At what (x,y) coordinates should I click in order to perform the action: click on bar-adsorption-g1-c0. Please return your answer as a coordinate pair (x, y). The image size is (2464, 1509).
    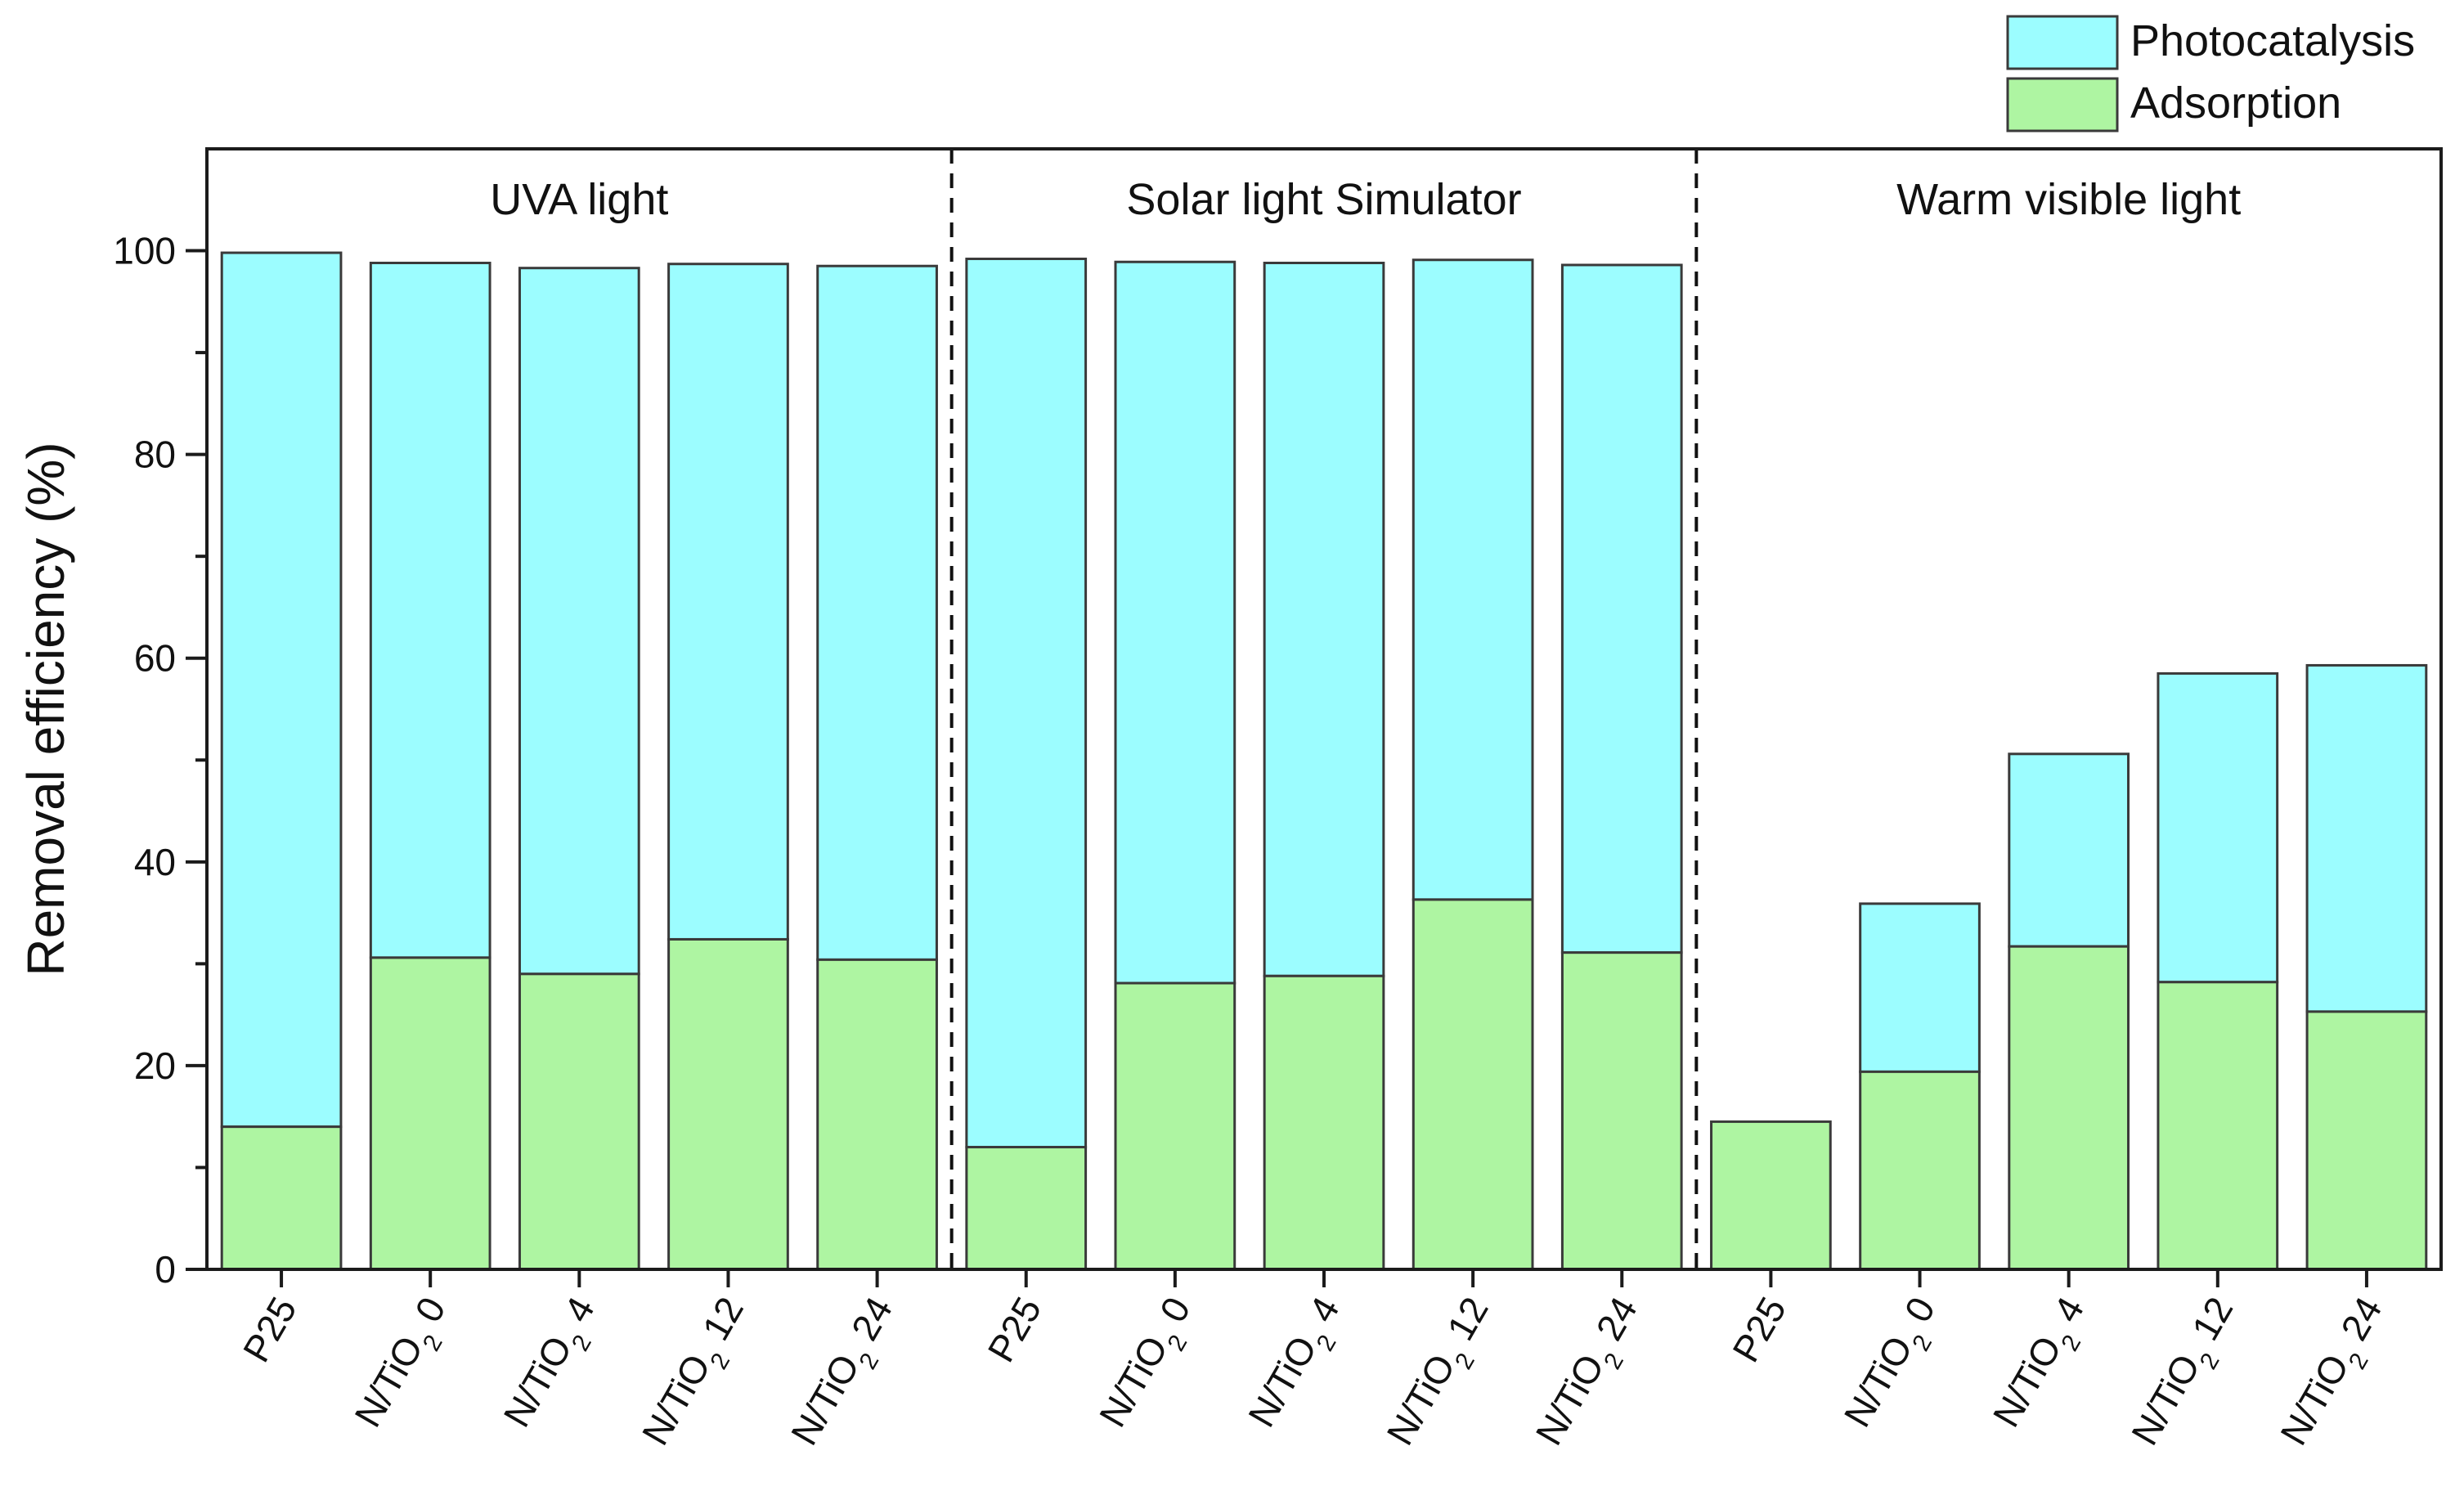
    Looking at the image, I should click on (1026, 1208).